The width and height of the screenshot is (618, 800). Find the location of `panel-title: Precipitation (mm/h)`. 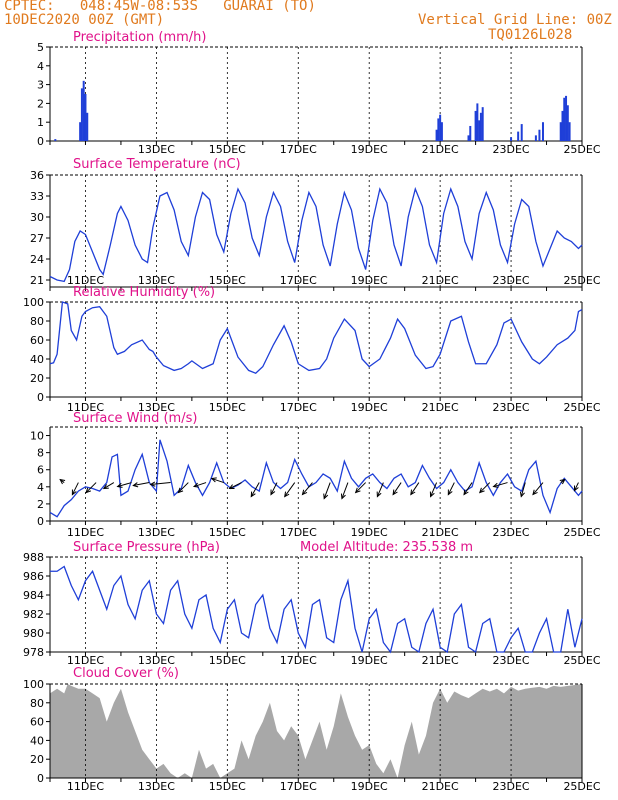

panel-title: Precipitation (mm/h) is located at coordinates (139, 37).